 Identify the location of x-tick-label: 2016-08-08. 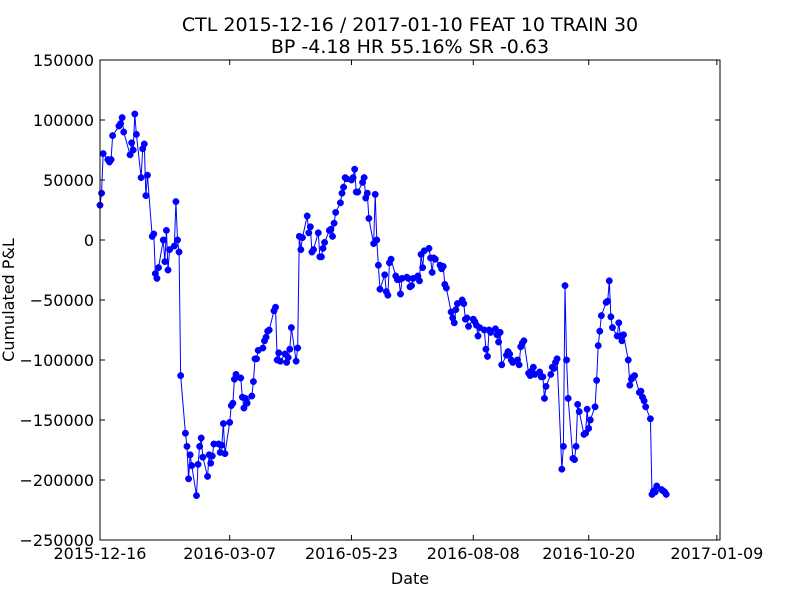
(473, 553).